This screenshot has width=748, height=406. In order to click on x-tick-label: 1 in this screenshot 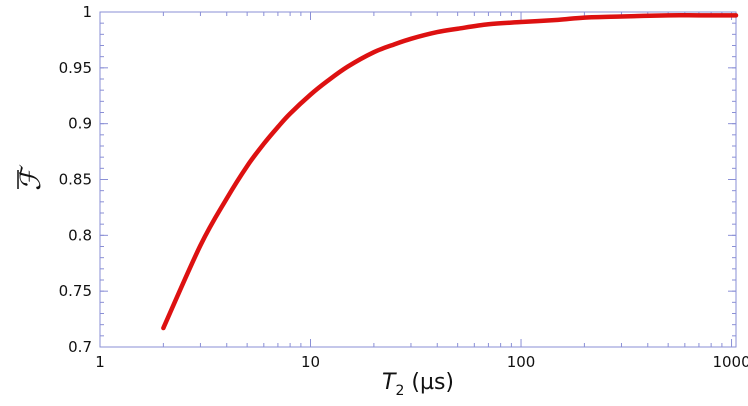, I will do `click(100, 362)`.